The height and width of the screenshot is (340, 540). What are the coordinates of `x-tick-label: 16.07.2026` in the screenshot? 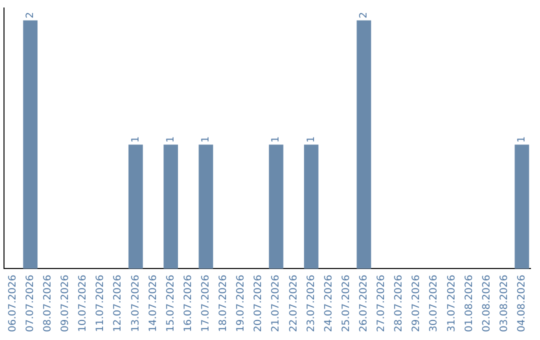 It's located at (188, 303).